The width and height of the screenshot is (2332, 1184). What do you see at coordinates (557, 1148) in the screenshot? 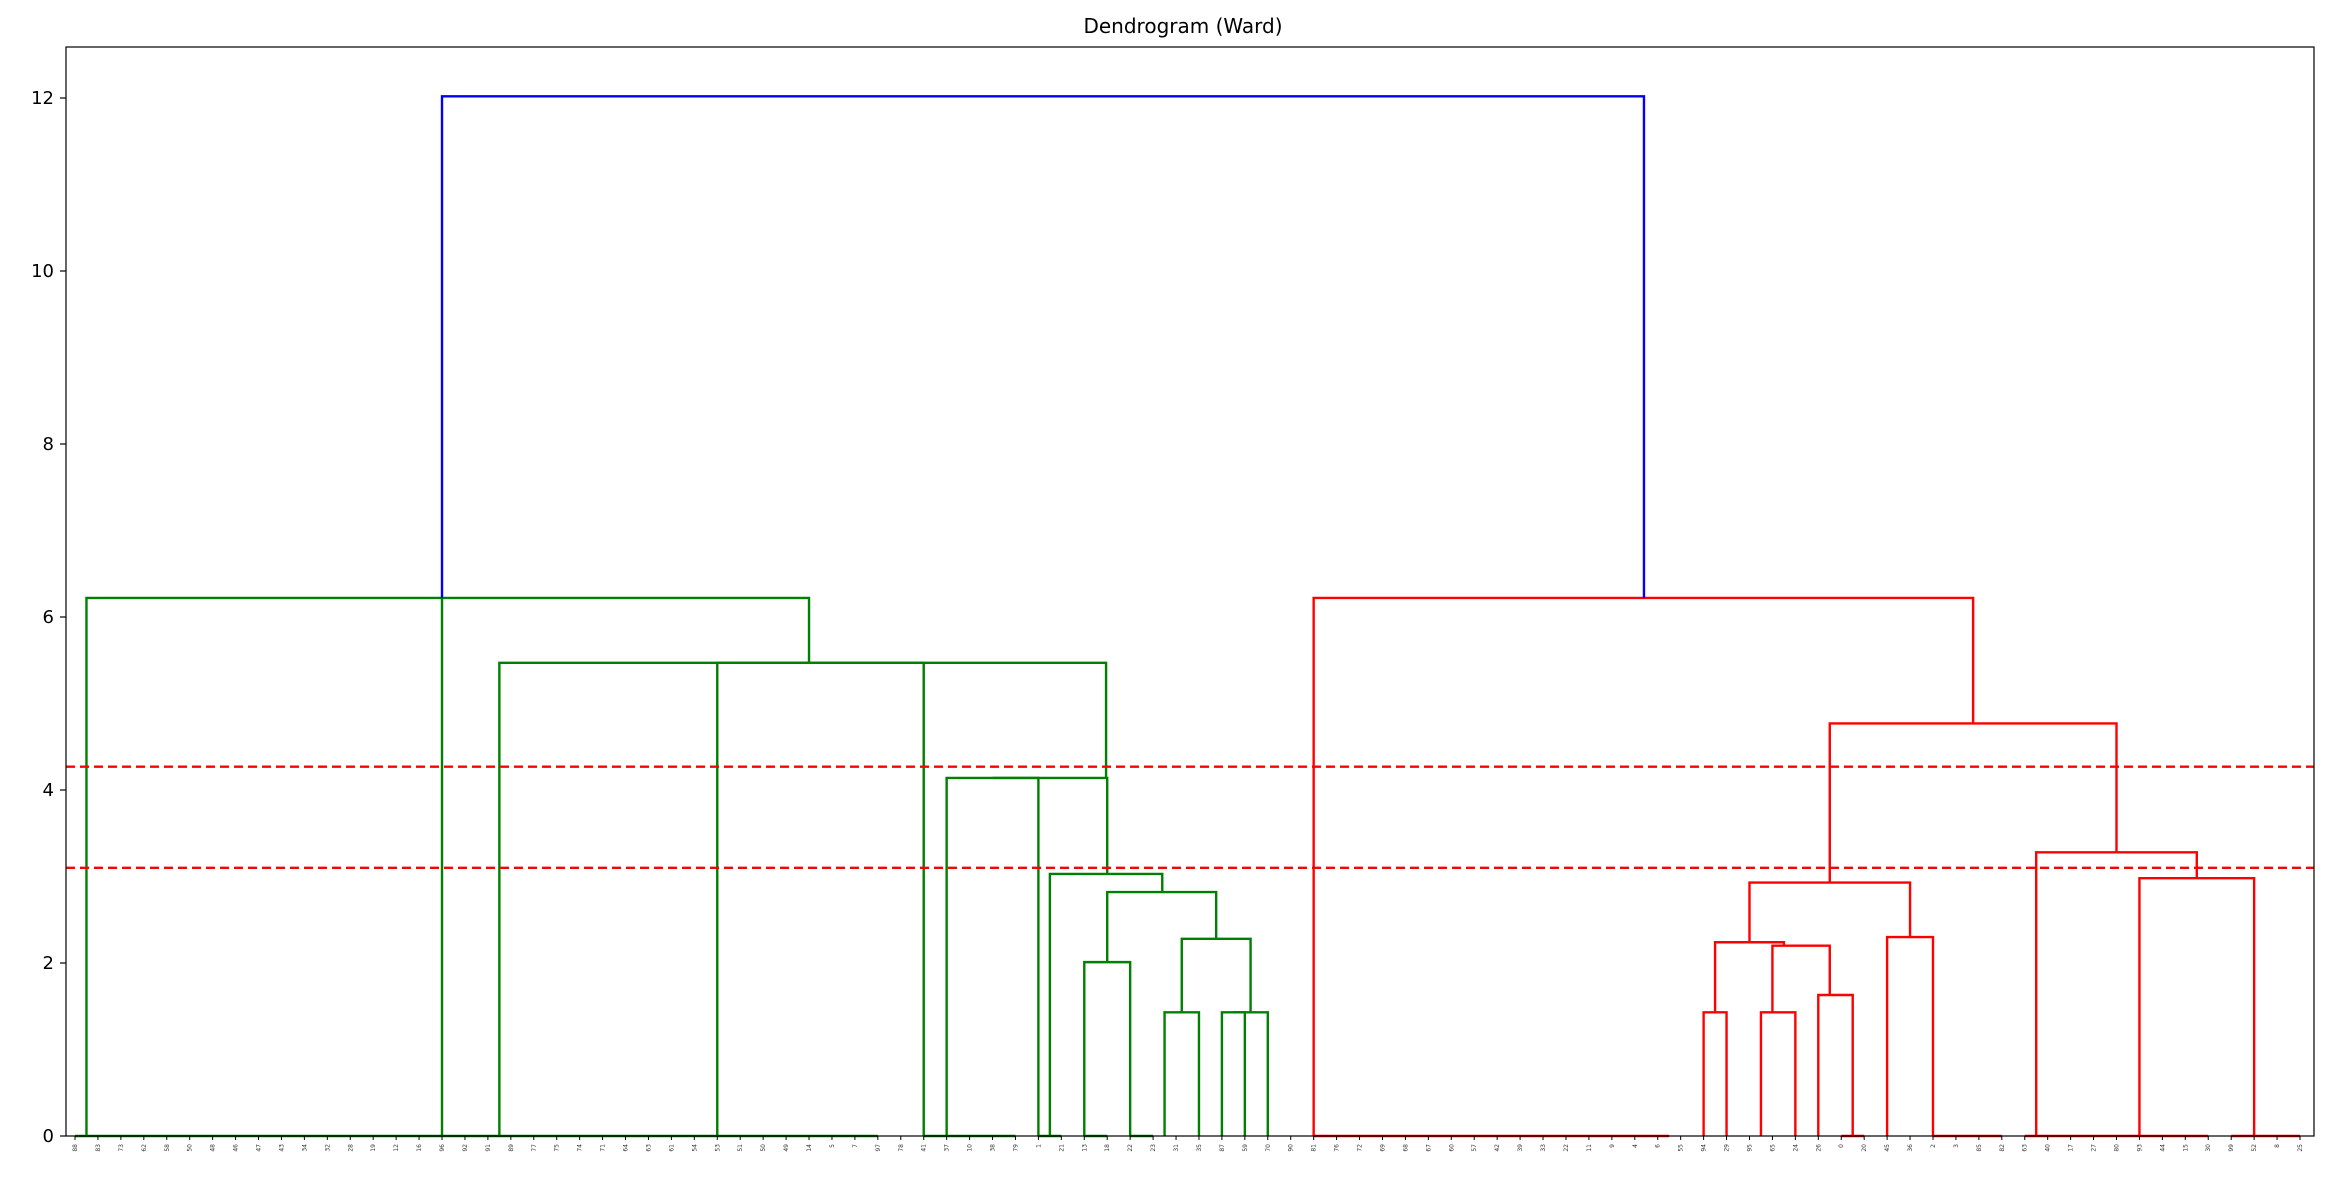
I see `leaf-label-21: 75` at bounding box center [557, 1148].